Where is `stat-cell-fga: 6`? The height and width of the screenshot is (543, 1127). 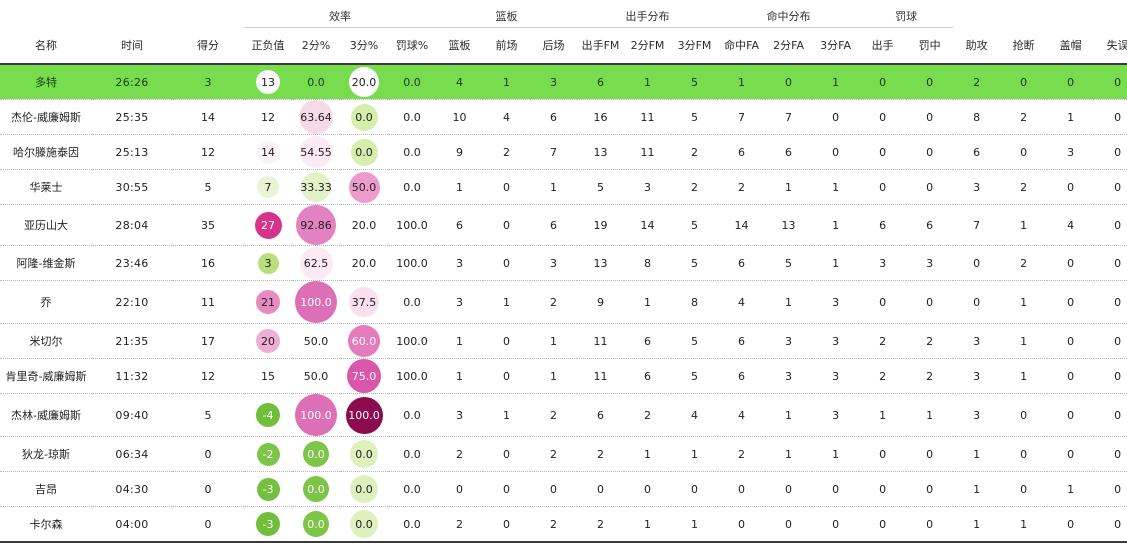 stat-cell-fga: 6 is located at coordinates (742, 152).